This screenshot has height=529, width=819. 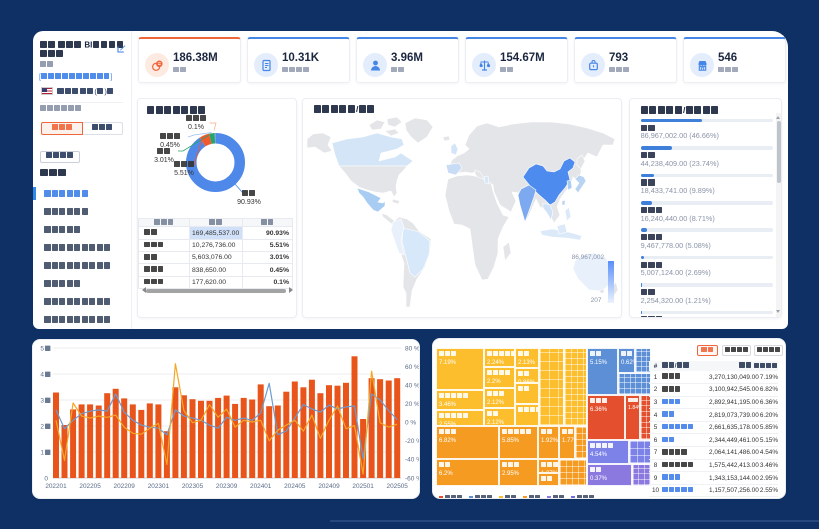 What do you see at coordinates (412, 348) in the screenshot?
I see `svg-text: 80 %` at bounding box center [412, 348].